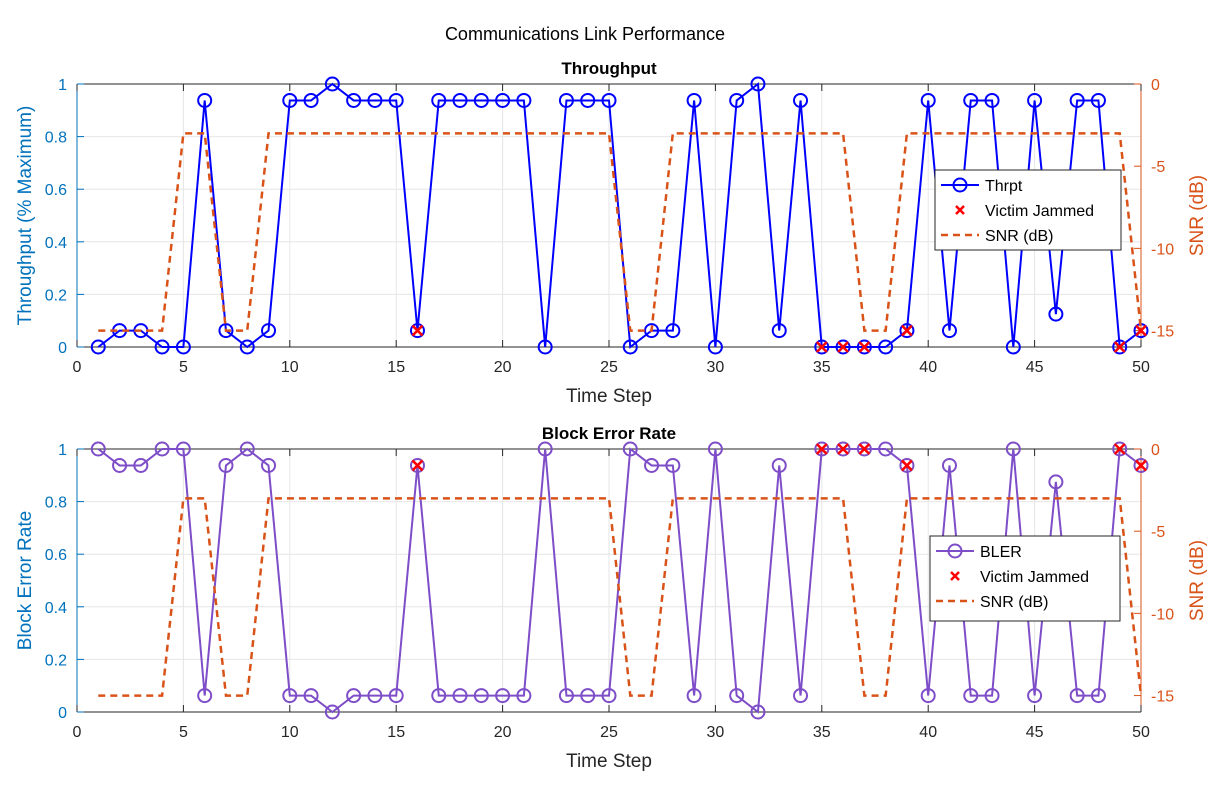 Image resolution: width=1219 pixels, height=791 pixels. What do you see at coordinates (1034, 577) in the screenshot?
I see `legend-label: Victim Jammed` at bounding box center [1034, 577].